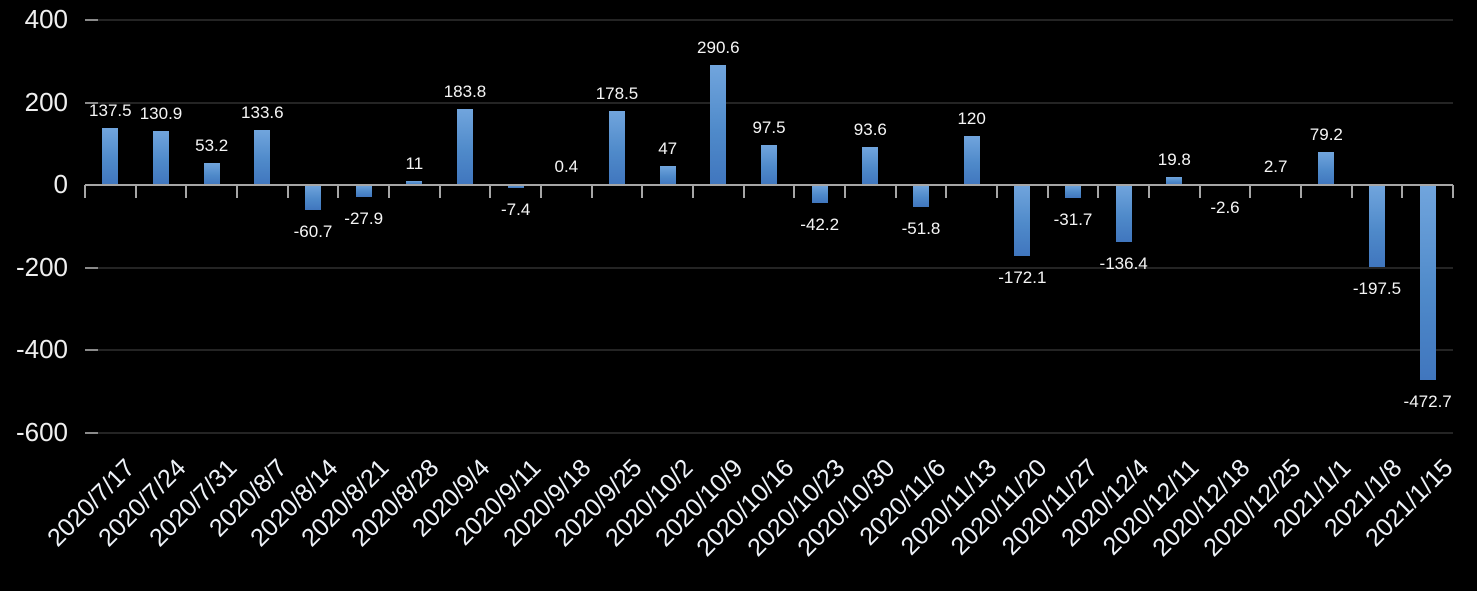 The width and height of the screenshot is (1477, 591). What do you see at coordinates (465, 92) in the screenshot?
I see `bar-value-label: 183.8` at bounding box center [465, 92].